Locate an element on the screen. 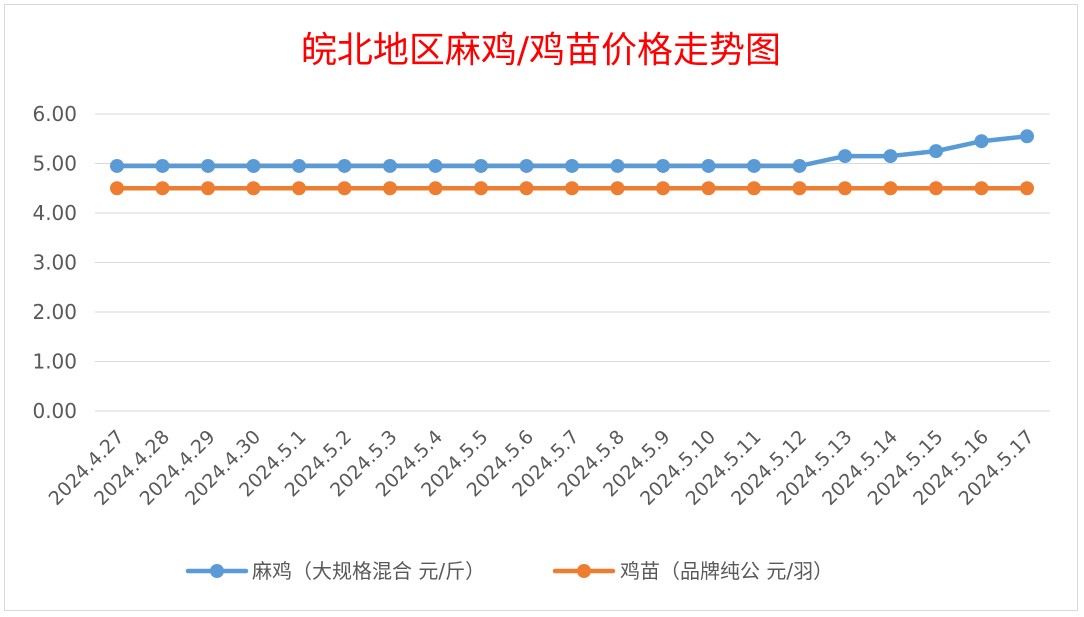 The width and height of the screenshot is (1084, 617). y-tick-label: 1.00 is located at coordinates (54, 362).